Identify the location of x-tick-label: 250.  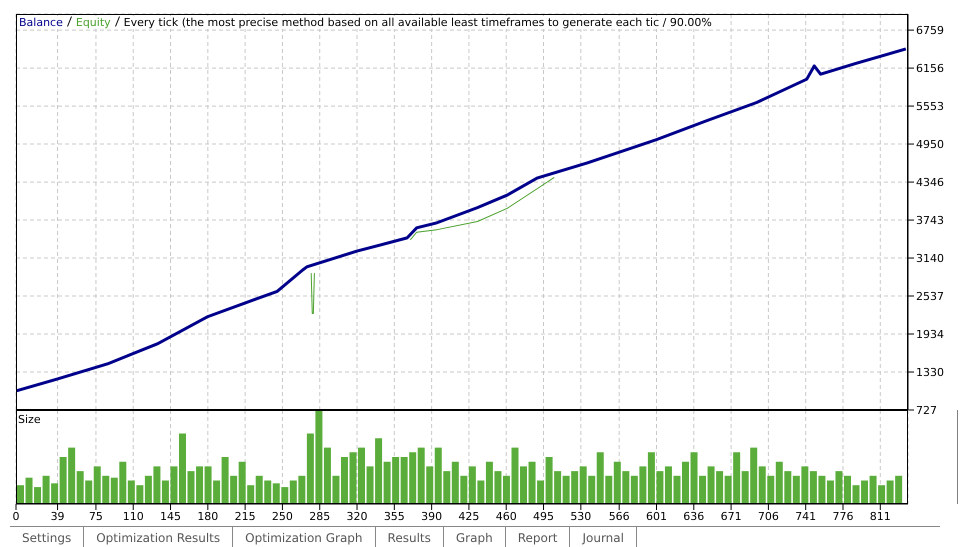
(282, 516).